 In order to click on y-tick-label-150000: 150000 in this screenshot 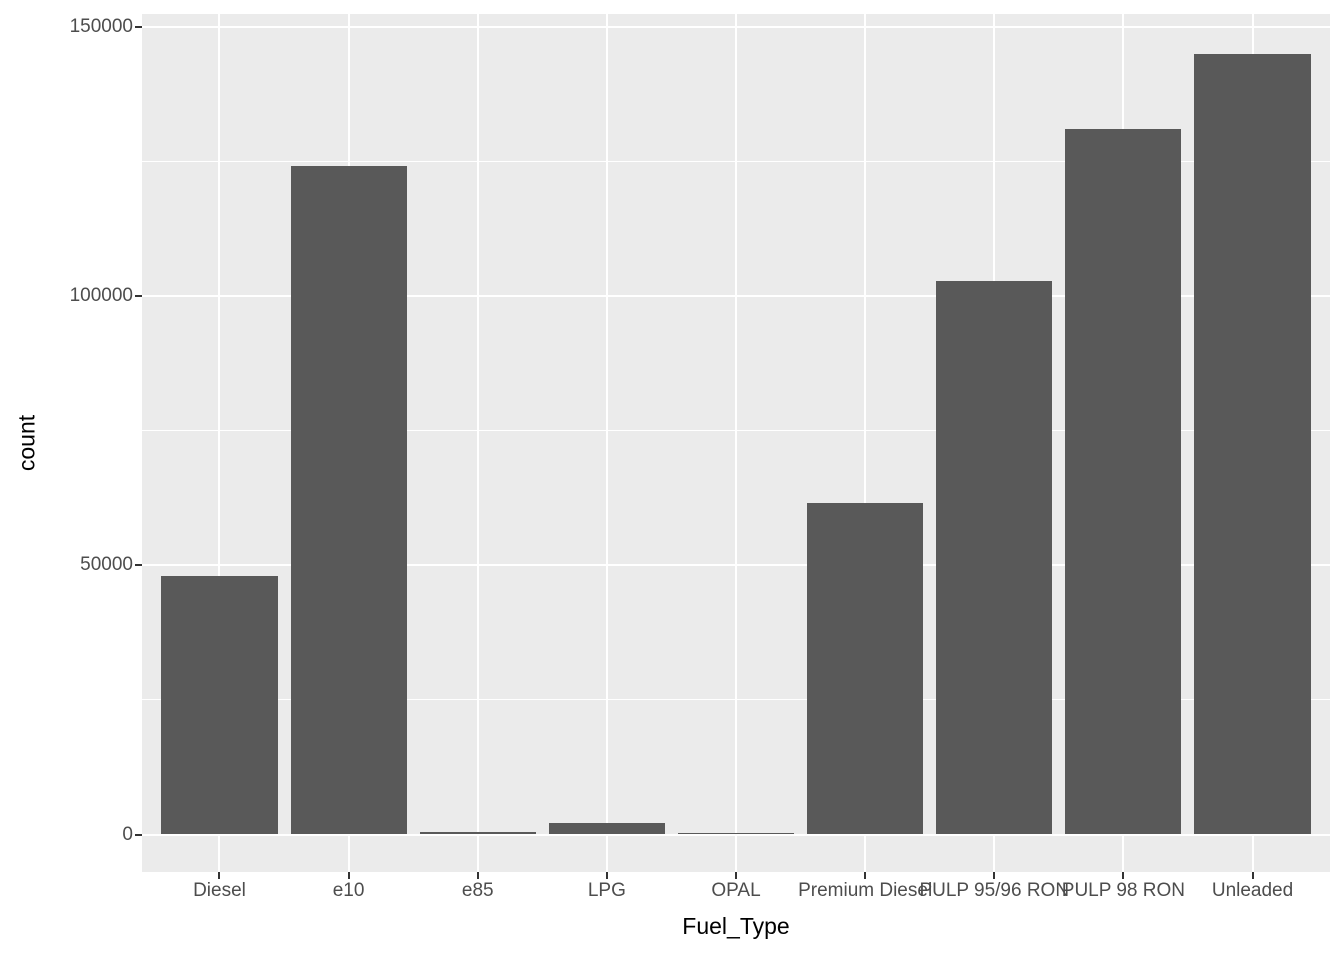, I will do `click(101, 26)`.